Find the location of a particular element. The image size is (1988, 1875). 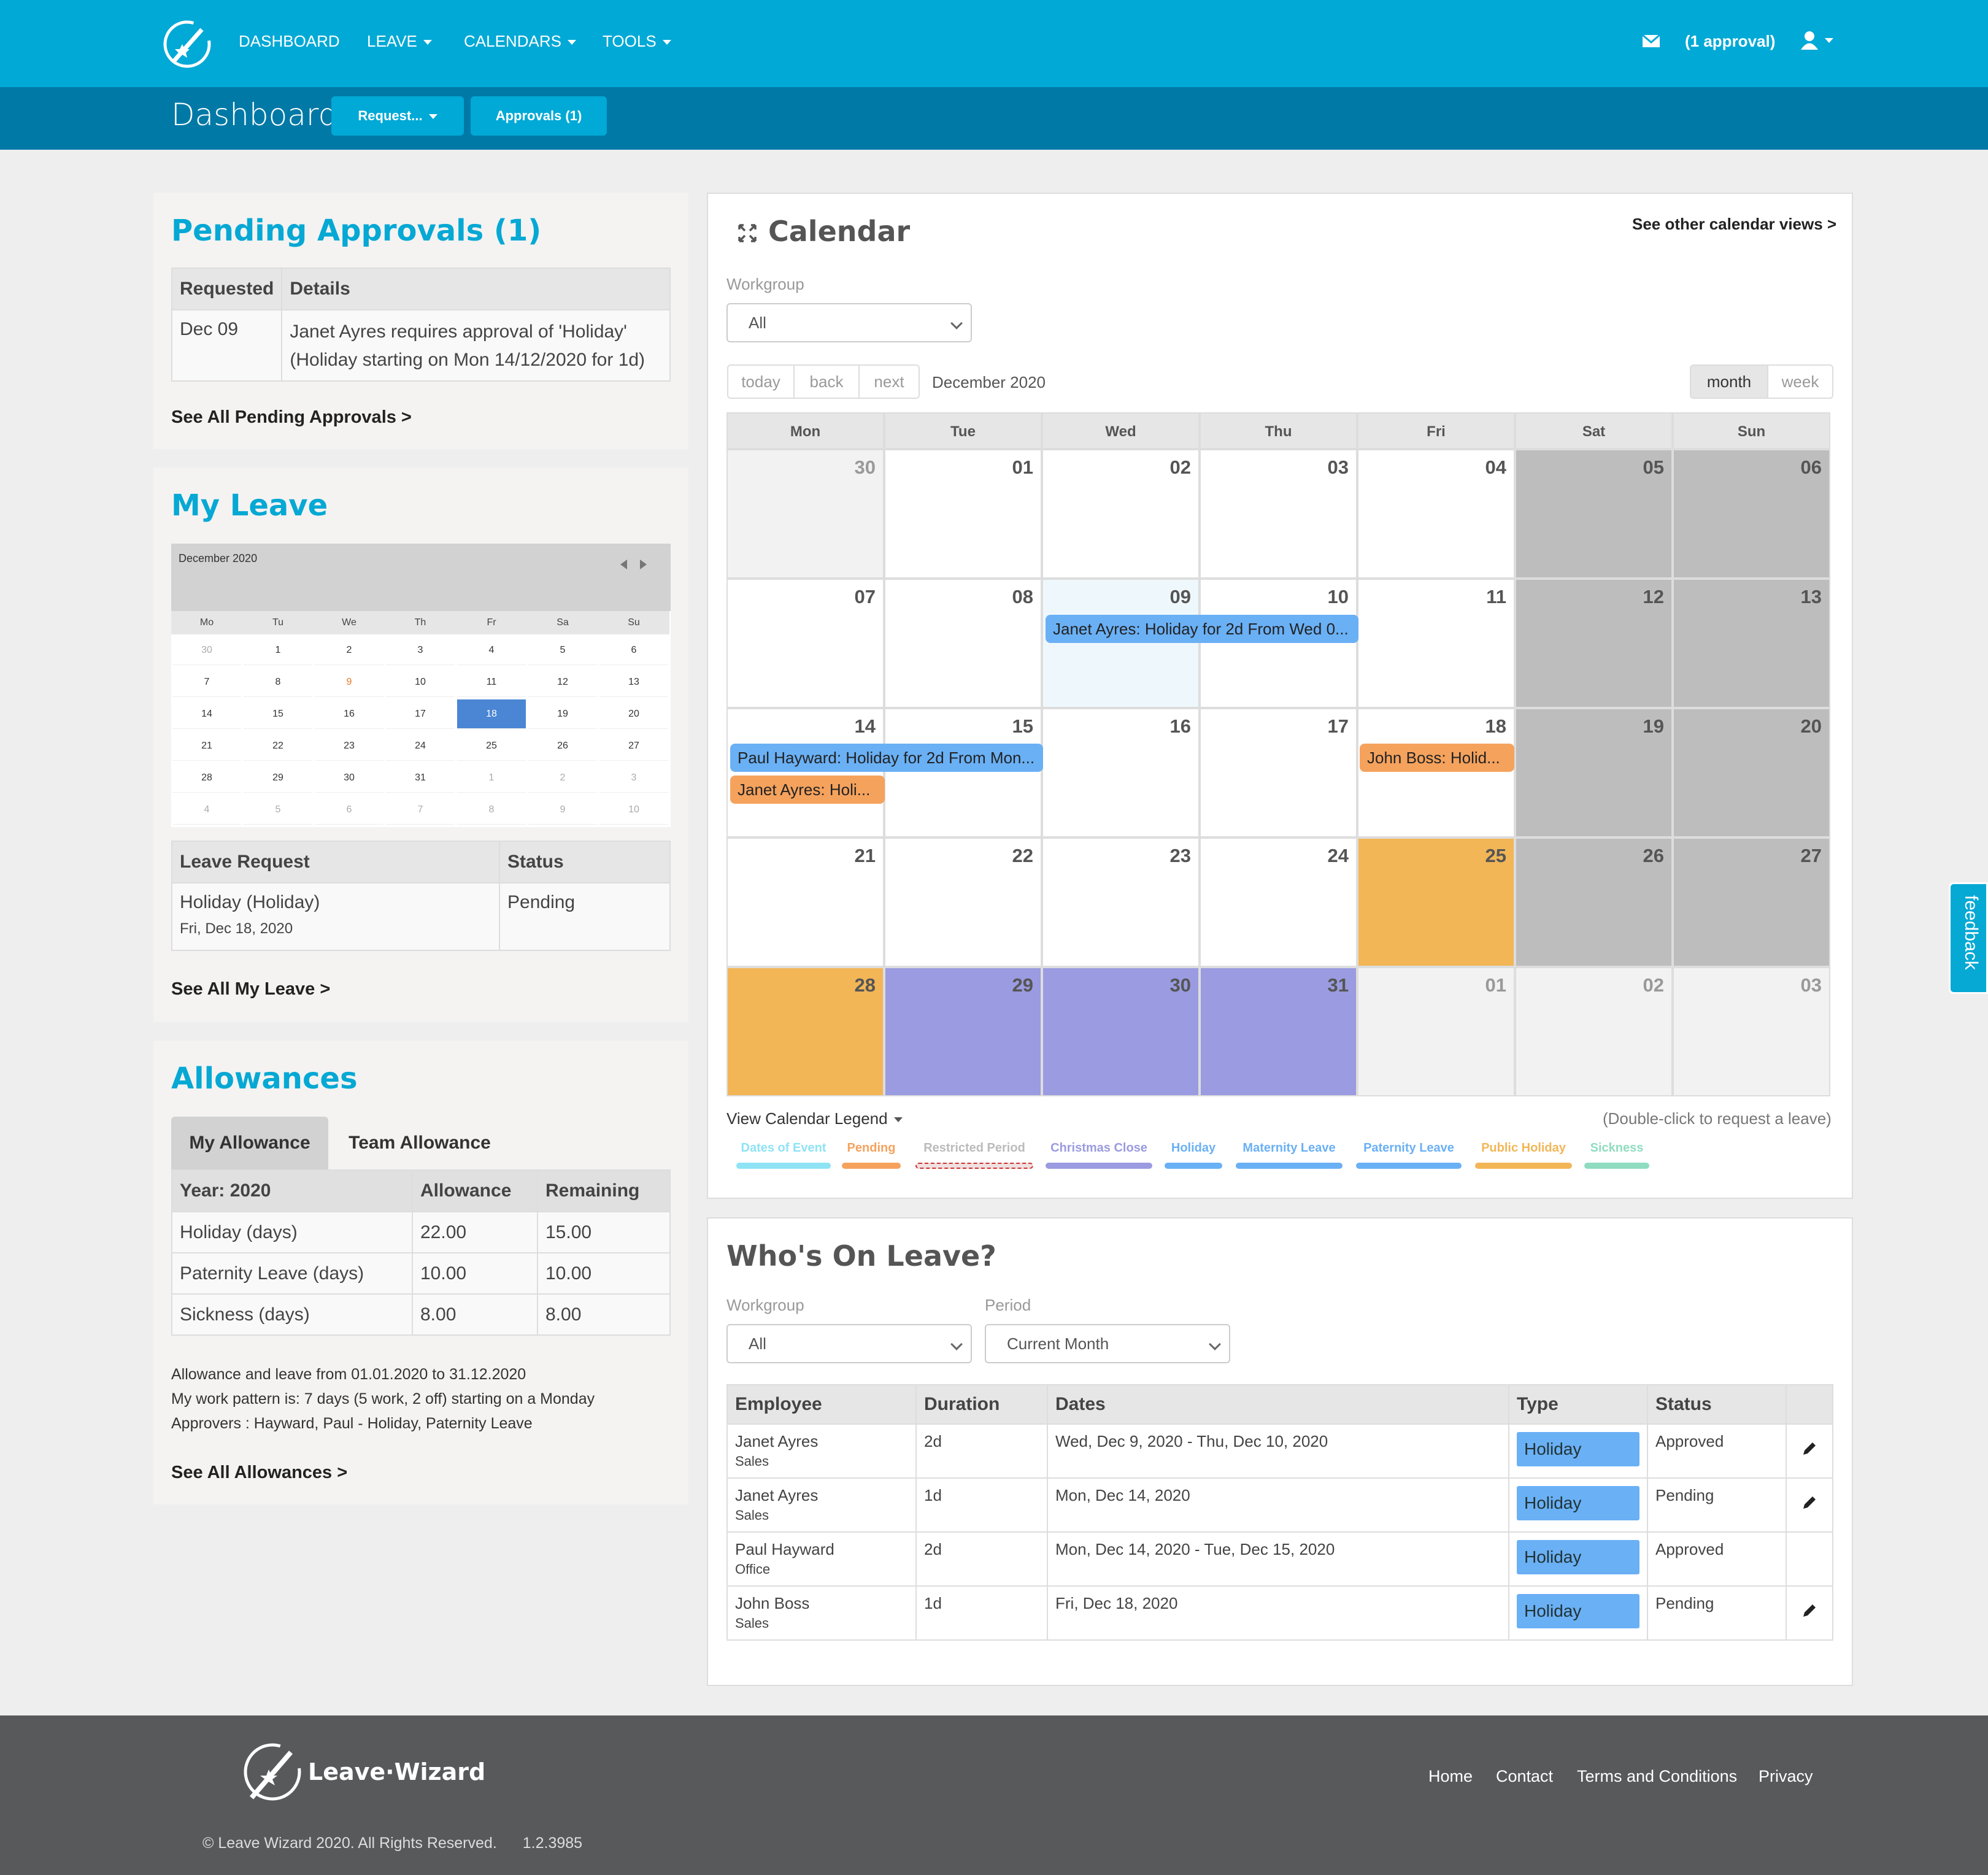

today-button: today is located at coordinates (761, 381).